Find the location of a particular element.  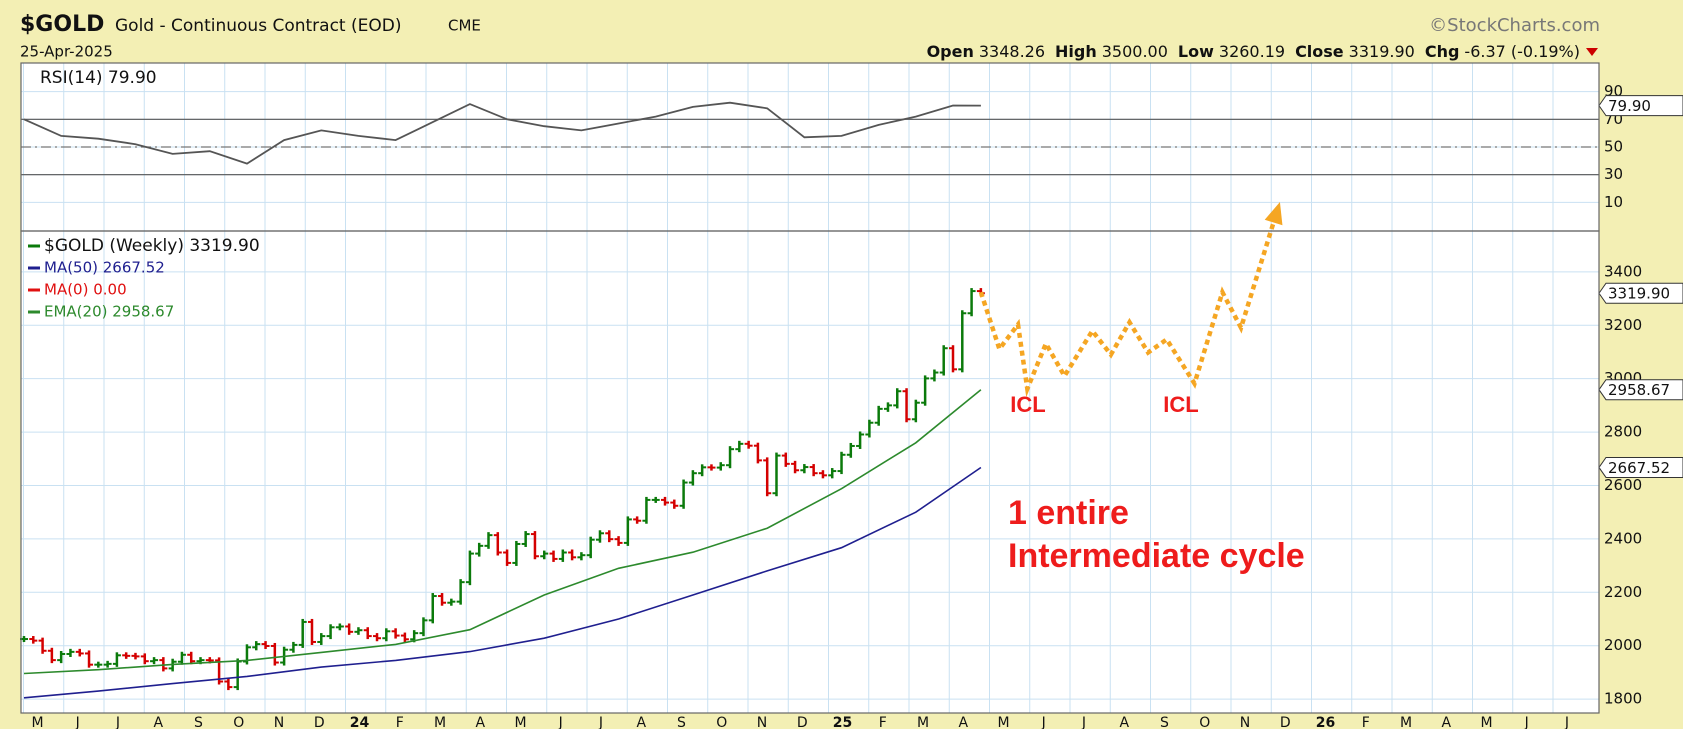

down-arrow is located at coordinates (1592, 52).